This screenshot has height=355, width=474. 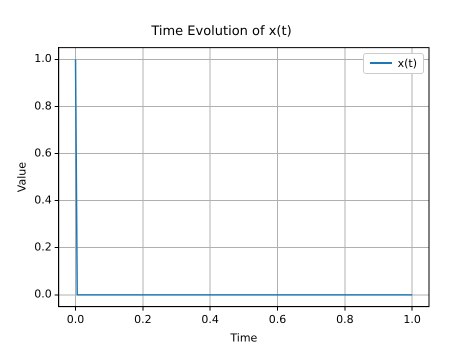 What do you see at coordinates (75, 319) in the screenshot?
I see `x-tick-label: 0.0` at bounding box center [75, 319].